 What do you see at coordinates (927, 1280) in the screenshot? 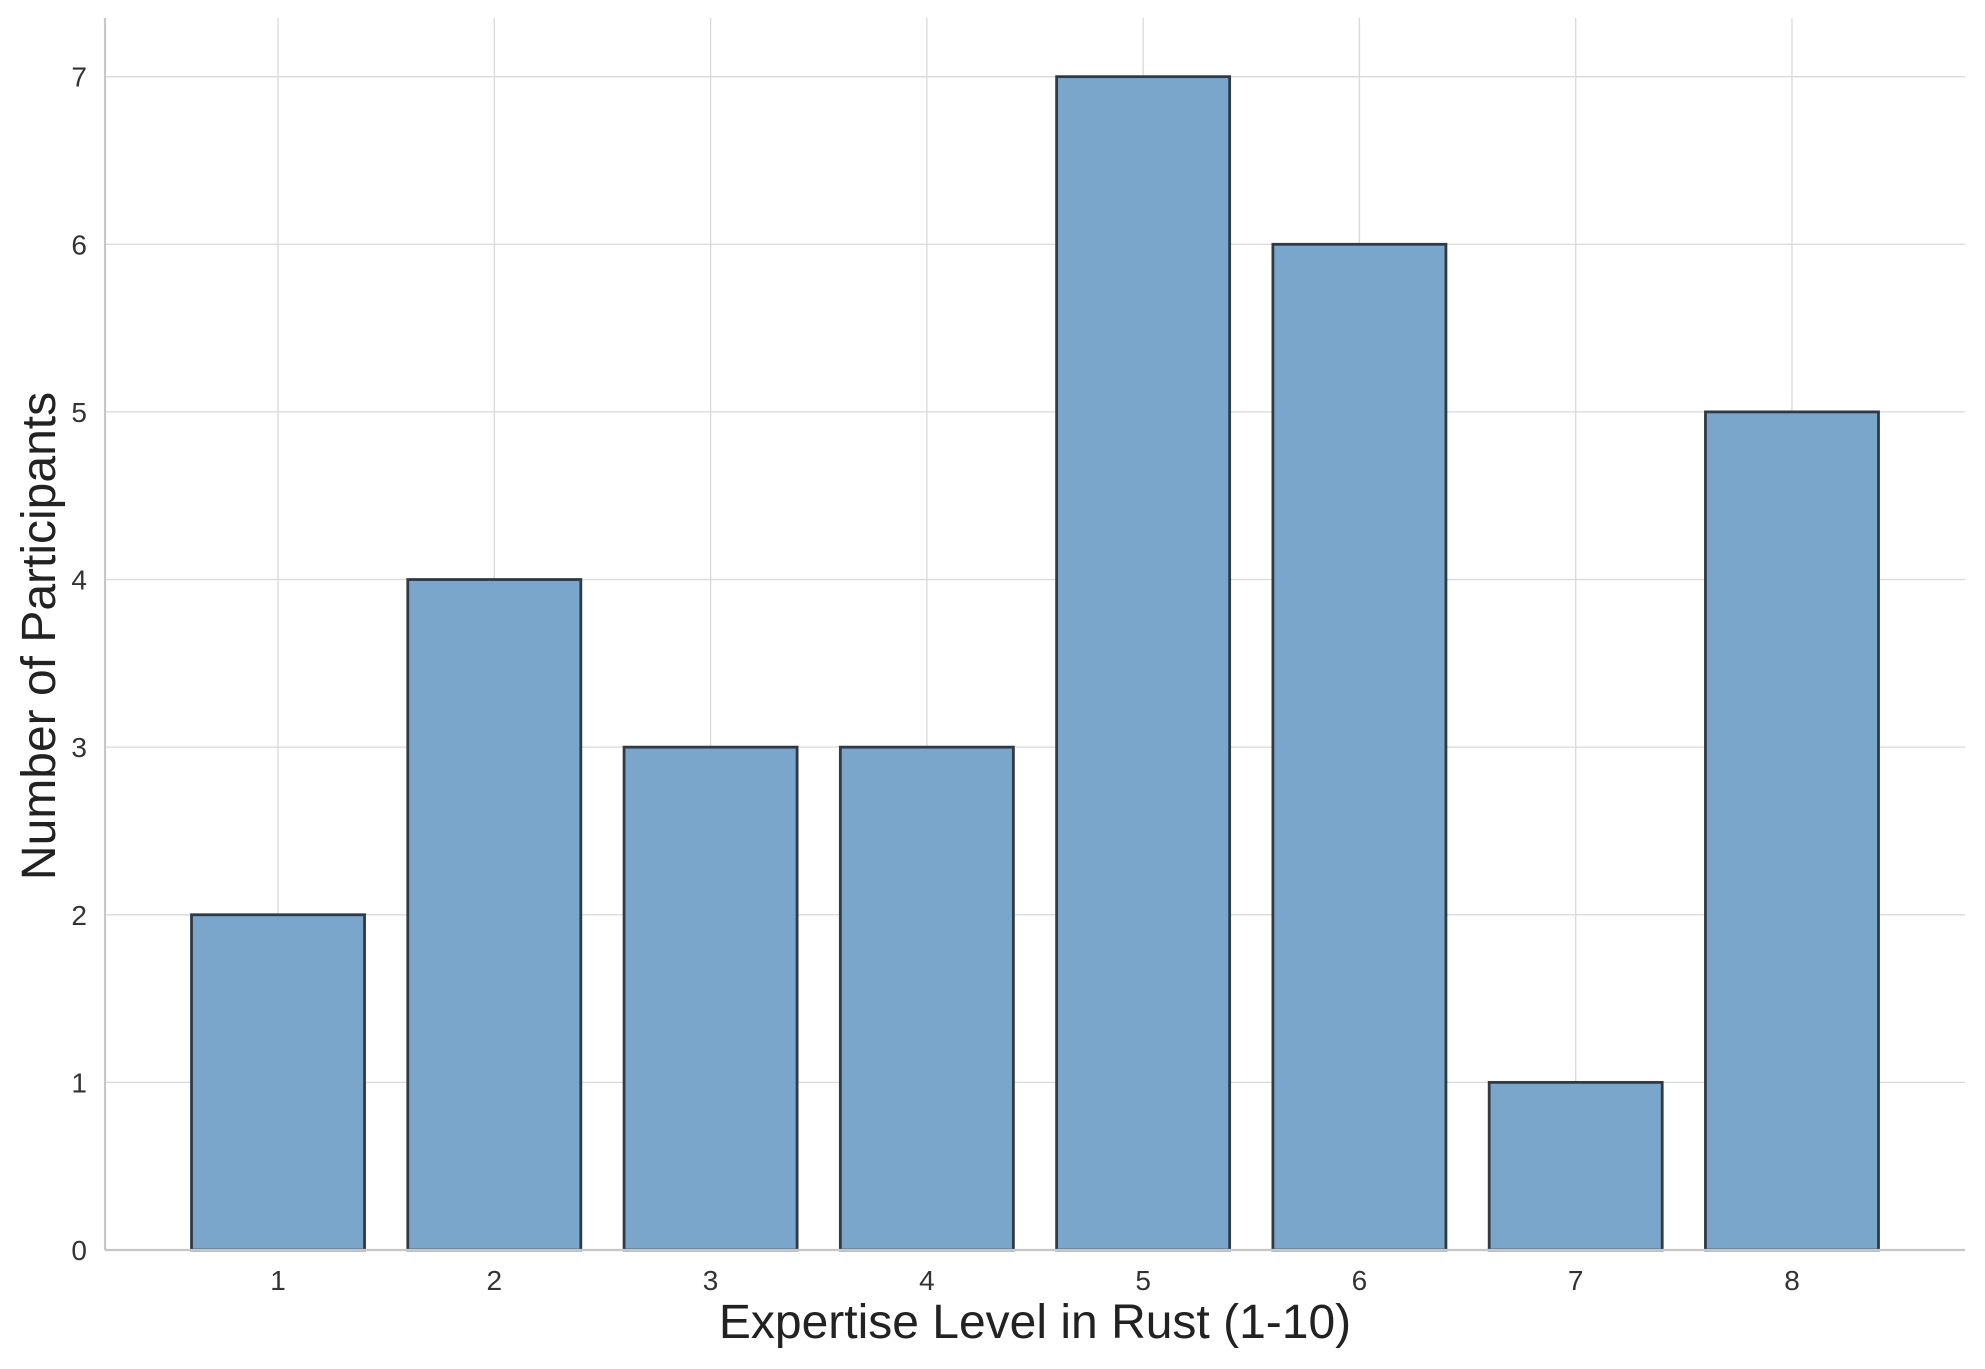
I see `x-tick-label: 4` at bounding box center [927, 1280].